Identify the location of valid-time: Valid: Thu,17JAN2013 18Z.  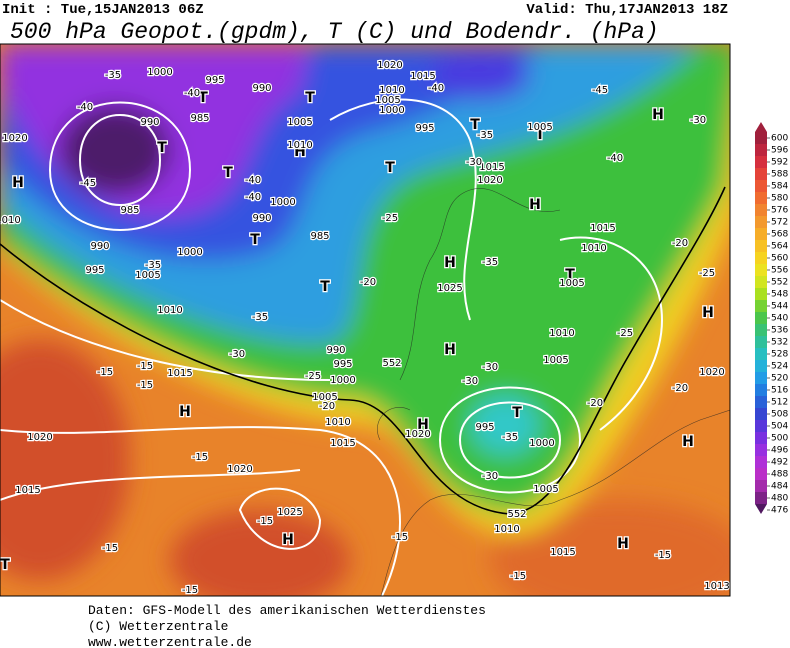
(627, 10).